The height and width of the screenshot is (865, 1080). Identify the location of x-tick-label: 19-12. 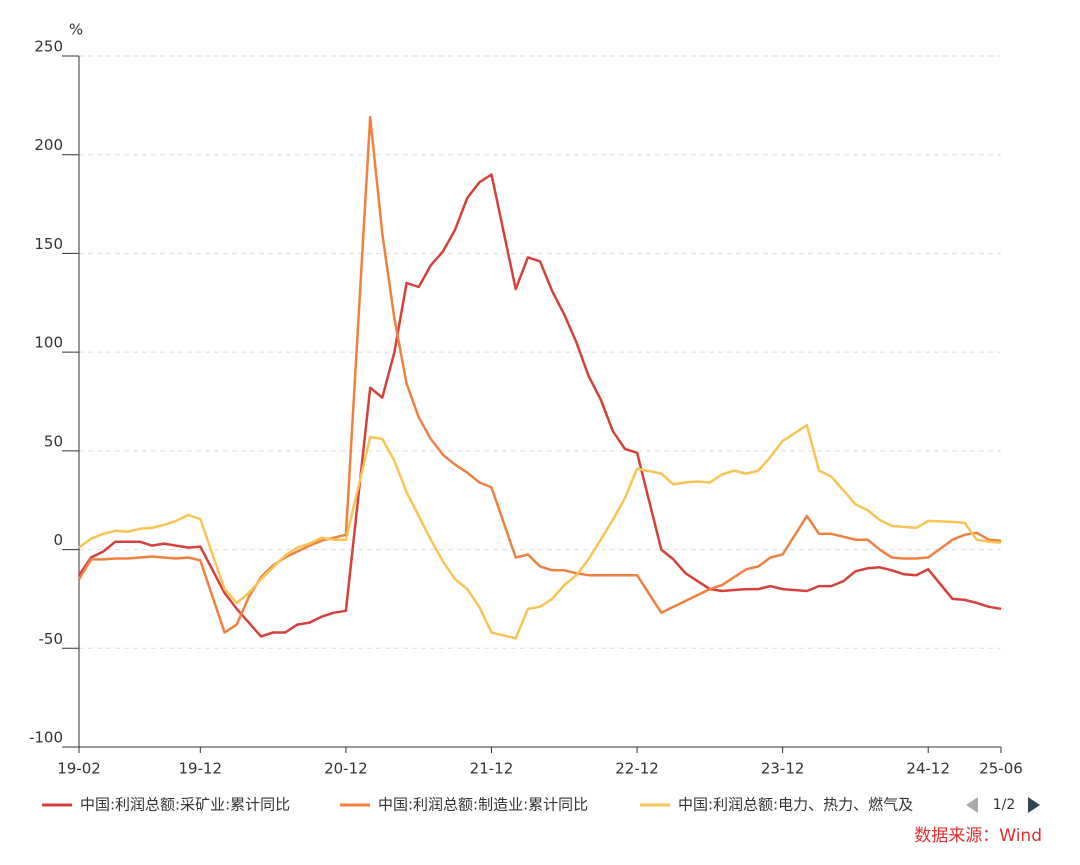
(201, 769).